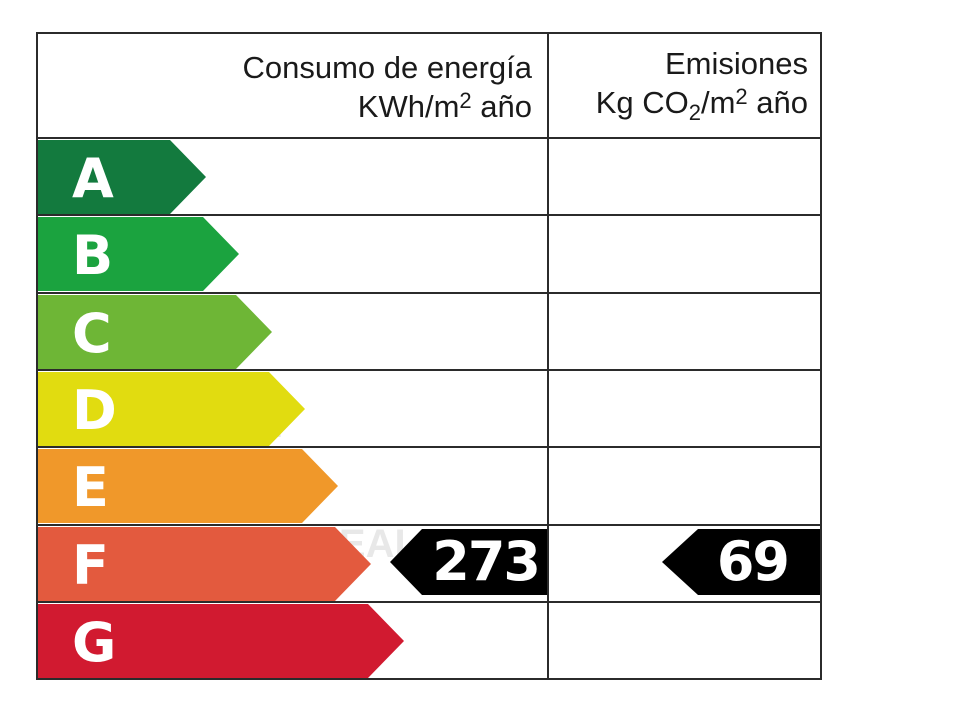 The width and height of the screenshot is (960, 720). Describe the element at coordinates (171, 409) in the screenshot. I see `band-d: D` at that location.